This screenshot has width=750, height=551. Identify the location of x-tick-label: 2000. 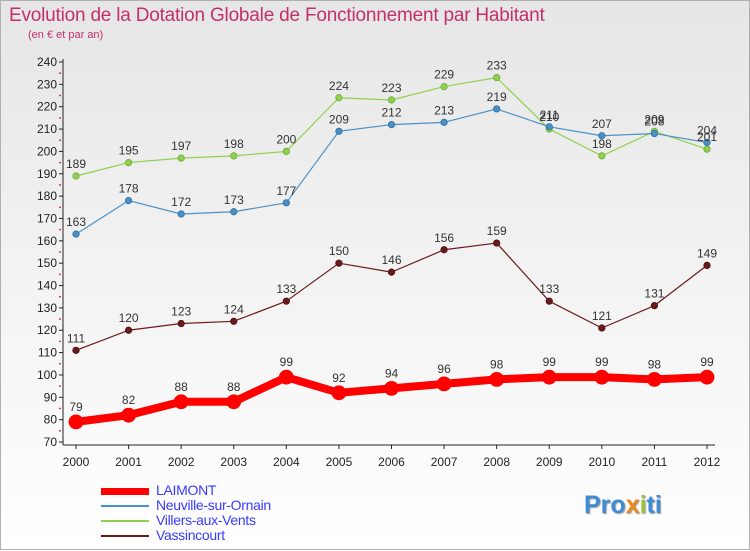
(76, 462).